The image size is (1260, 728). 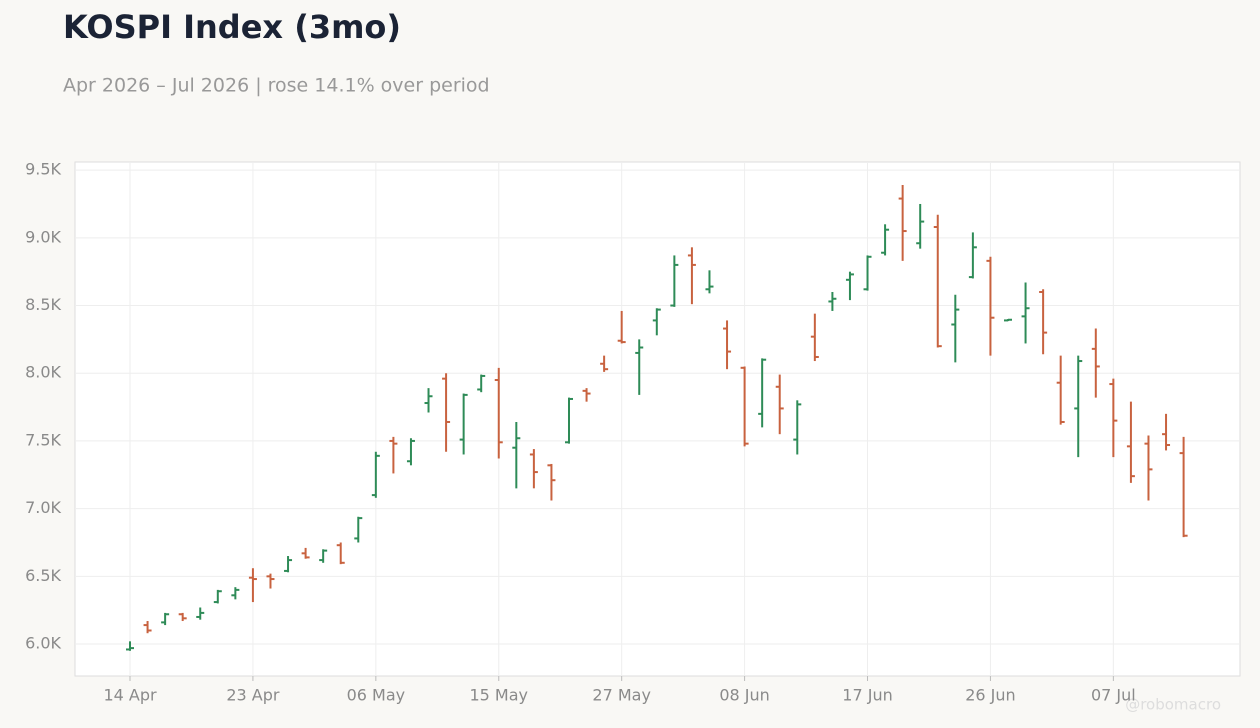 What do you see at coordinates (744, 695) in the screenshot?
I see `x-tick-label: 08 Jun` at bounding box center [744, 695].